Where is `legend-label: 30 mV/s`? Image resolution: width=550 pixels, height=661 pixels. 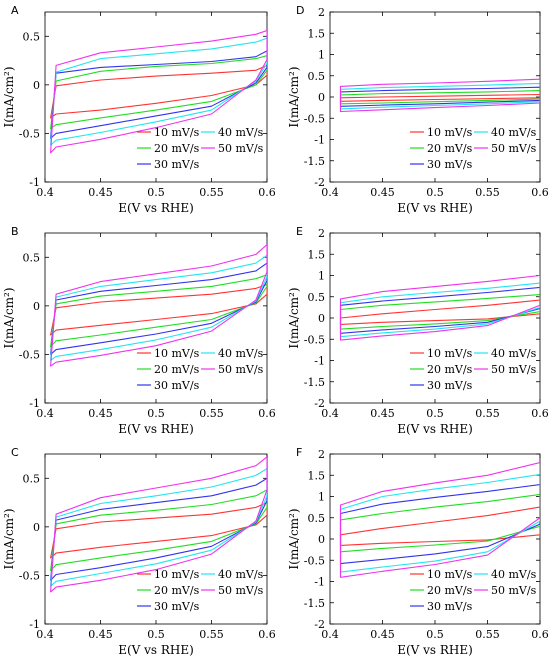 legend-label: 30 mV/s is located at coordinates (177, 385).